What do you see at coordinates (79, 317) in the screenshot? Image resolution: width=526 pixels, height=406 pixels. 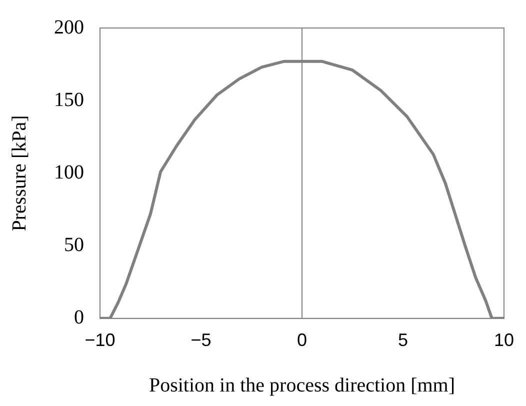 I see `y-tick-label: 0` at bounding box center [79, 317].